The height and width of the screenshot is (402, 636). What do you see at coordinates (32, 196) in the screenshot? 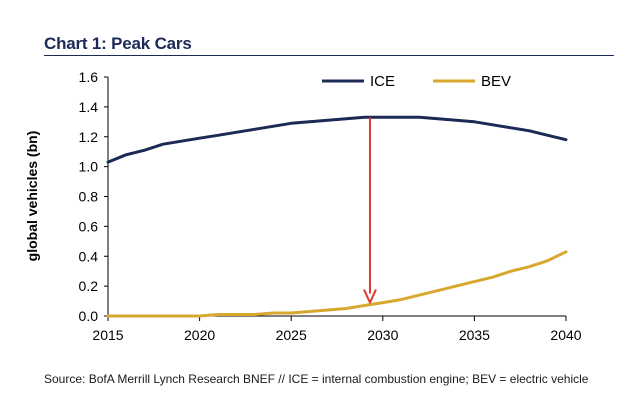
I see `y-axis-label: global vehicles (bn)` at bounding box center [32, 196].